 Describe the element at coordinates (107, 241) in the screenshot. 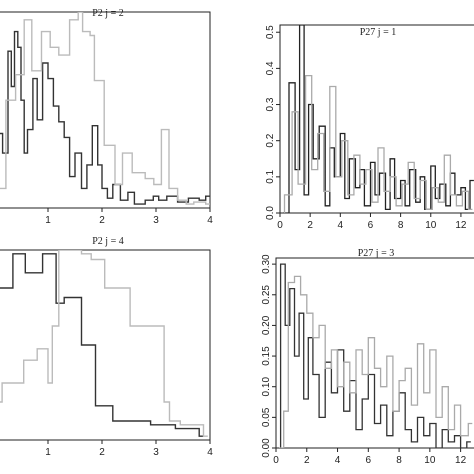

I see `panel-title: P2 j = 4` at that location.